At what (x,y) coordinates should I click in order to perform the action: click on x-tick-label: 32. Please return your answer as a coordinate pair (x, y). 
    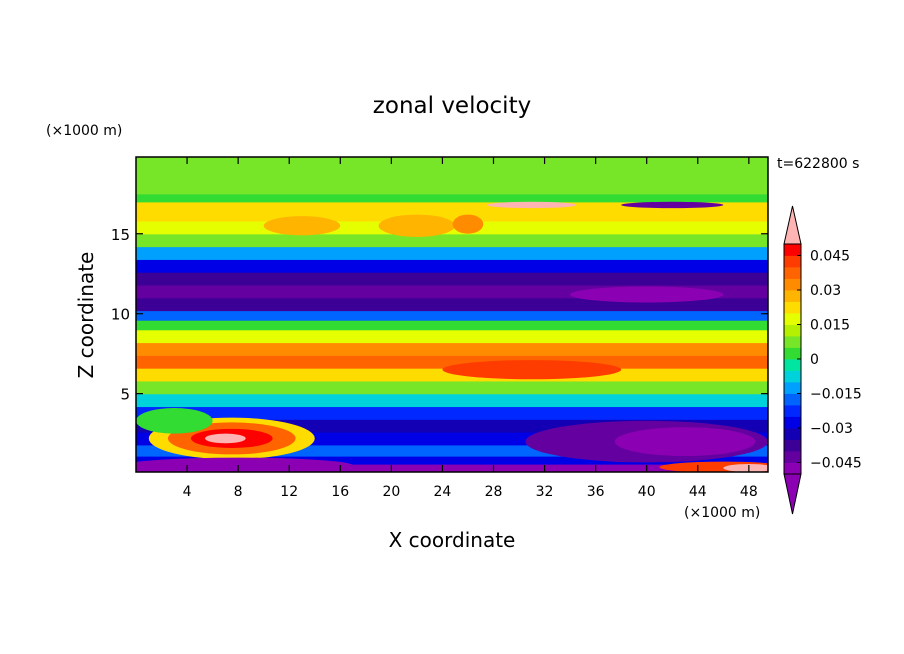
    Looking at the image, I should click on (545, 492).